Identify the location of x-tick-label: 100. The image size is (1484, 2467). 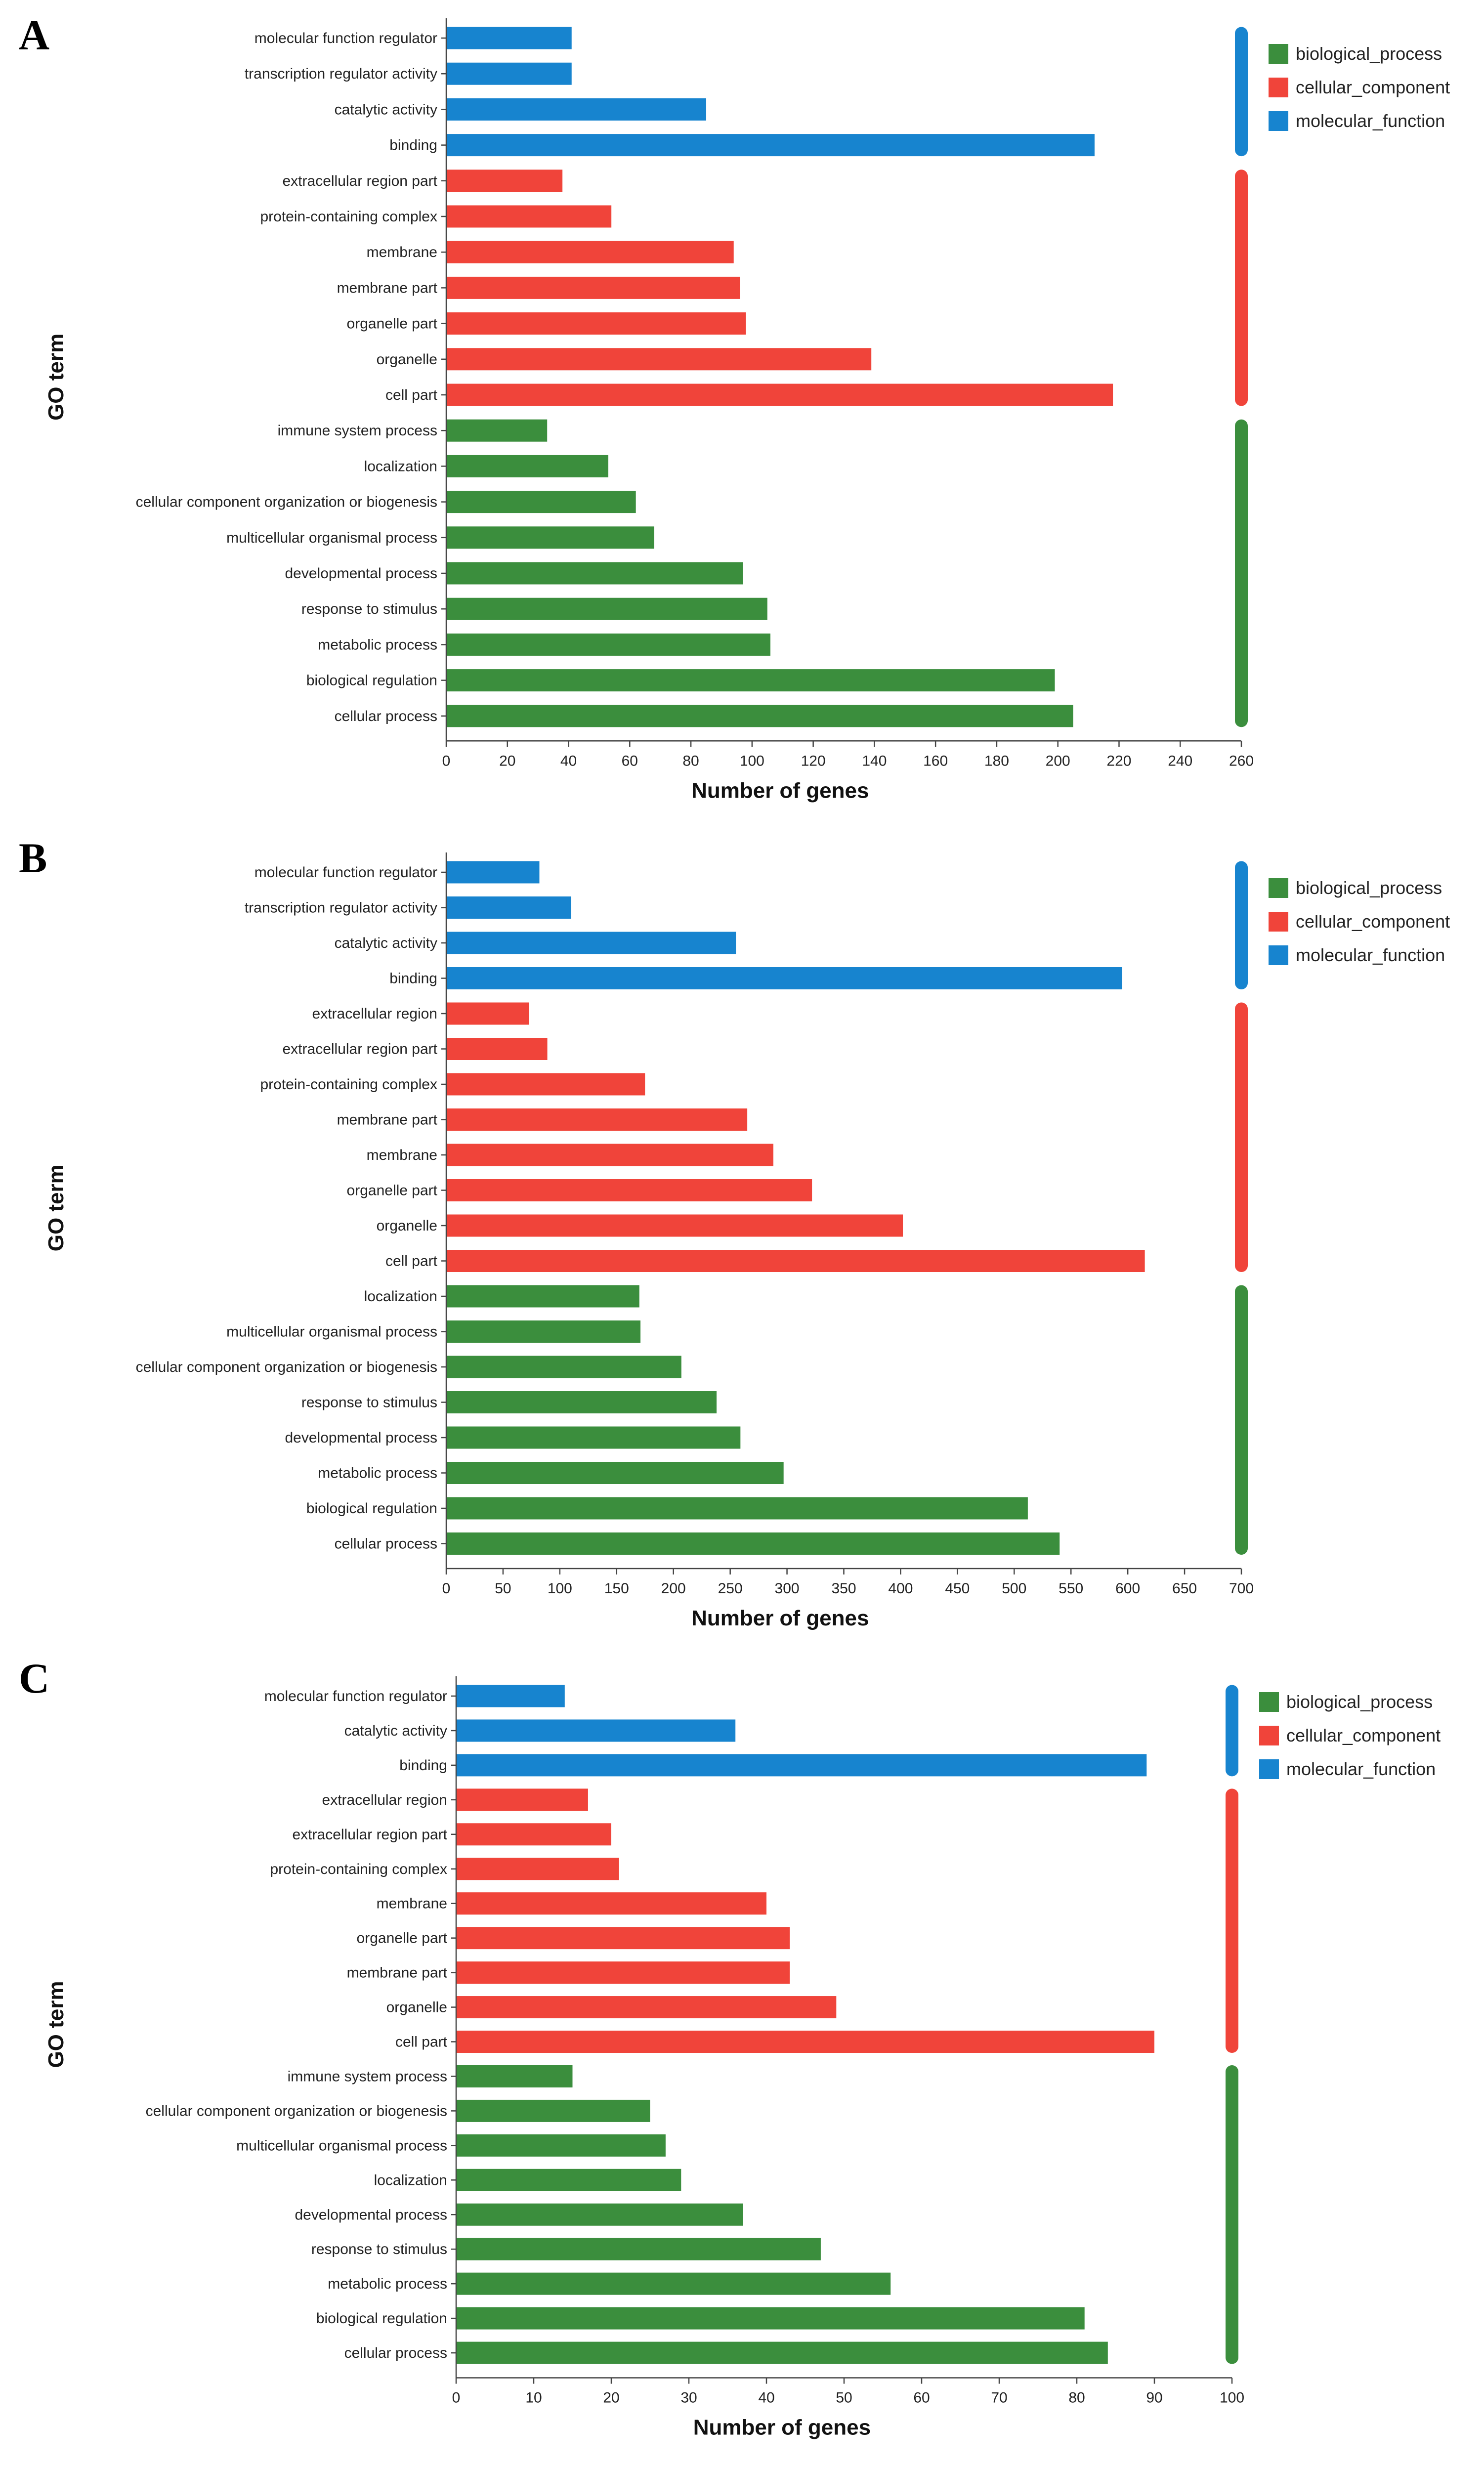
(560, 1588).